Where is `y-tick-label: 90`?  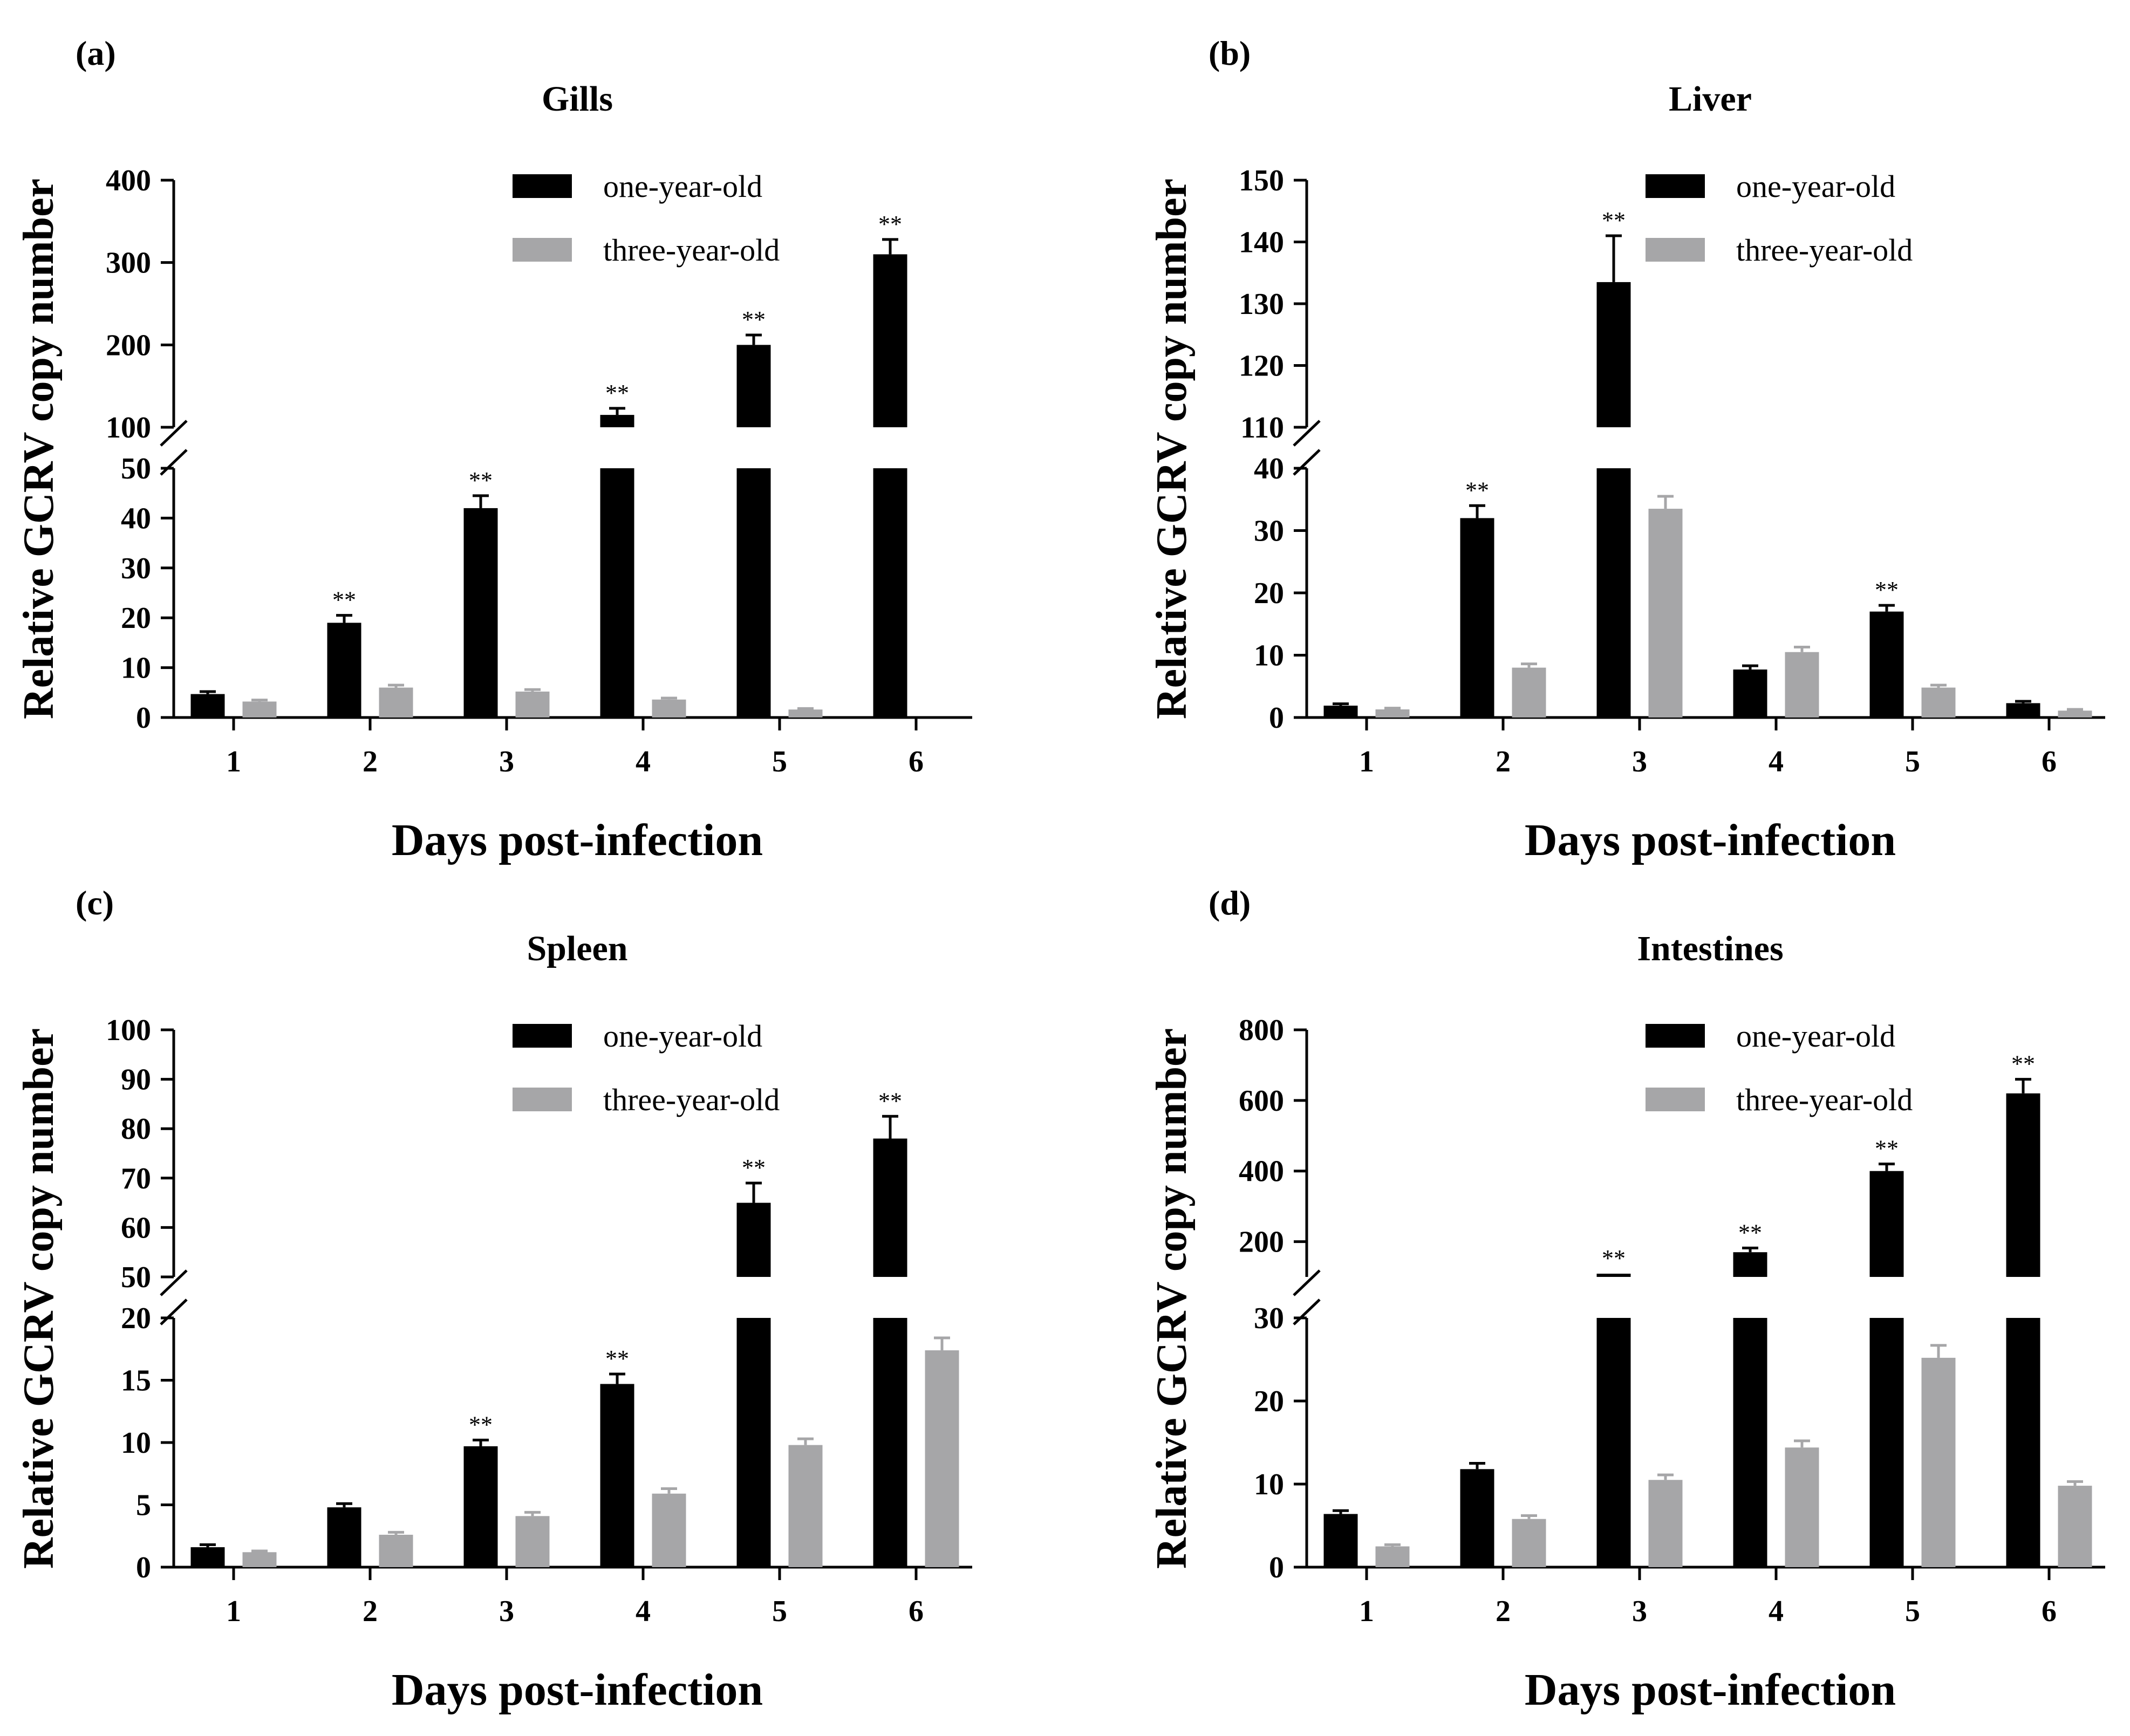
y-tick-label: 90 is located at coordinates (136, 1080).